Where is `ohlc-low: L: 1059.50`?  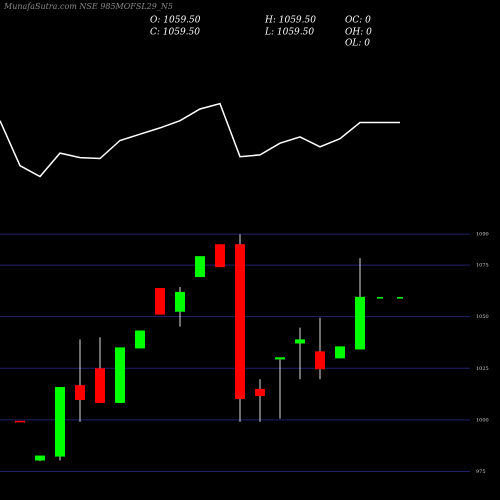
ohlc-low: L: 1059.50 is located at coordinates (289, 33).